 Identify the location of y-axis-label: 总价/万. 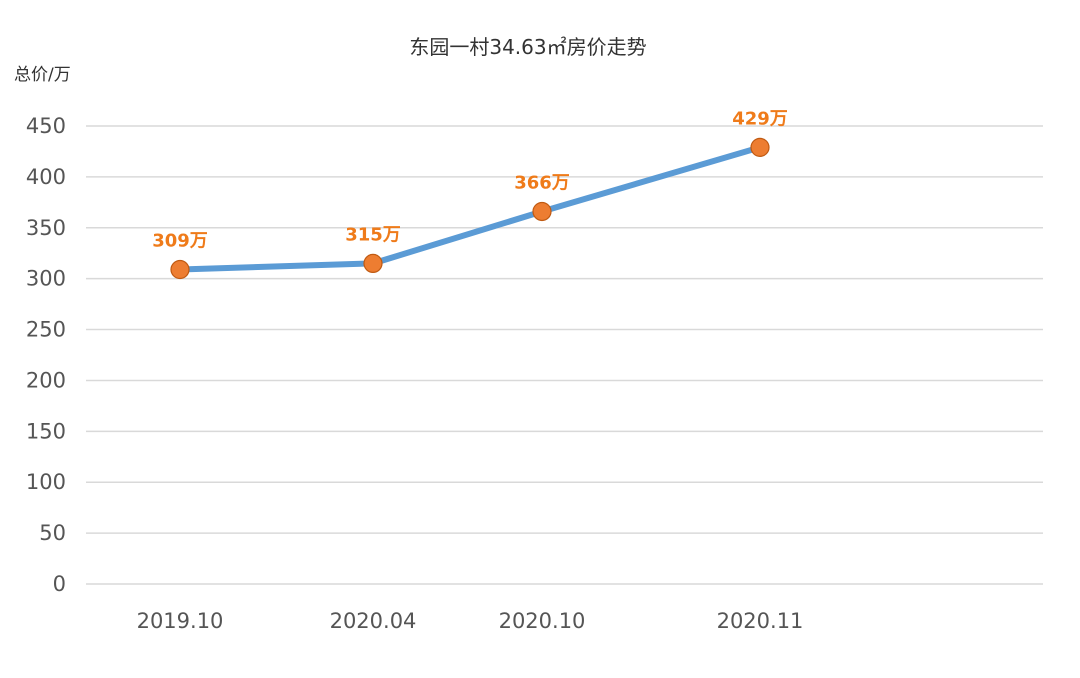
(42, 75).